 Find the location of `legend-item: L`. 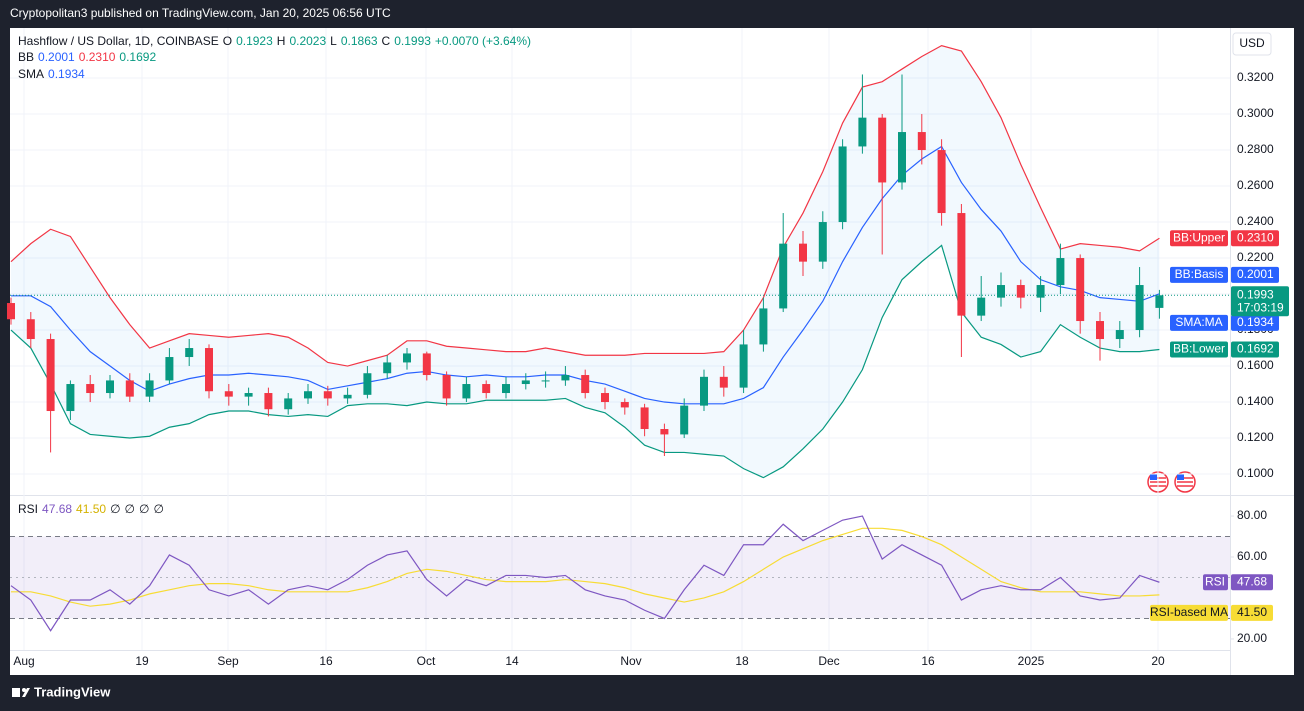

legend-item: L is located at coordinates (333, 41).